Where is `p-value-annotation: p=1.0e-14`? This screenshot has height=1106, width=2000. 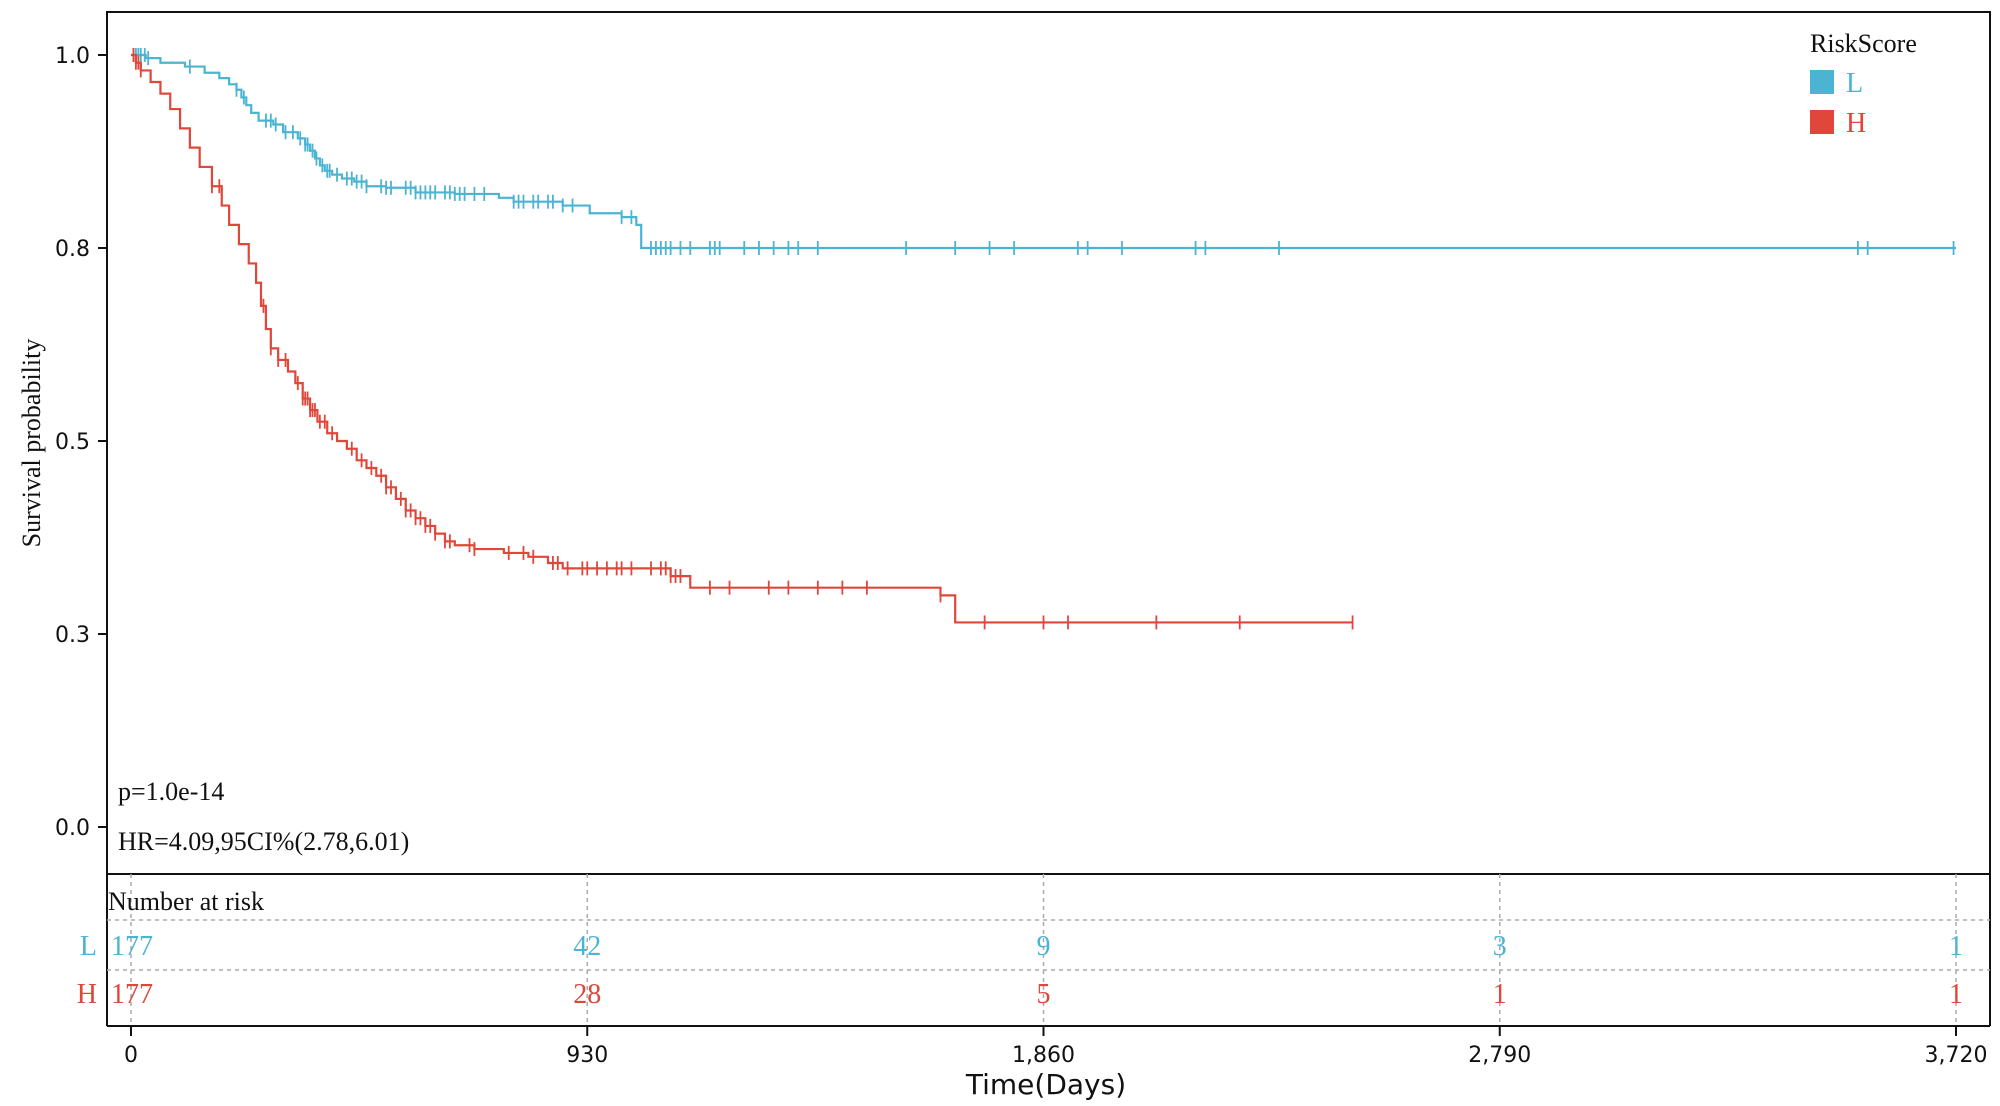 p-value-annotation: p=1.0e-14 is located at coordinates (171, 791).